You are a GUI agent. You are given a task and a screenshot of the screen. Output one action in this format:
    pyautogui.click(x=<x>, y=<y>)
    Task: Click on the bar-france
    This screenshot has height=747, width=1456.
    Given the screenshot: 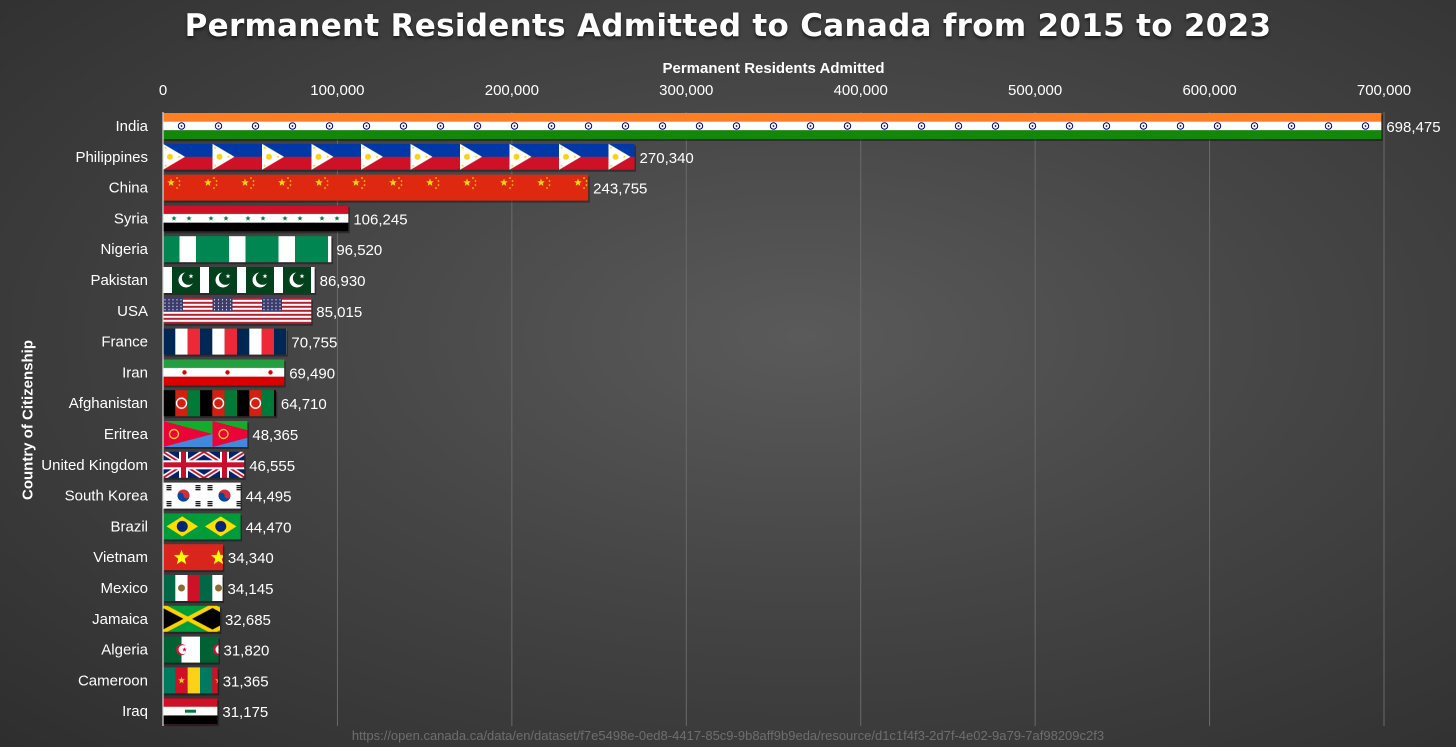 What is the action you would take?
    pyautogui.click(x=225, y=341)
    